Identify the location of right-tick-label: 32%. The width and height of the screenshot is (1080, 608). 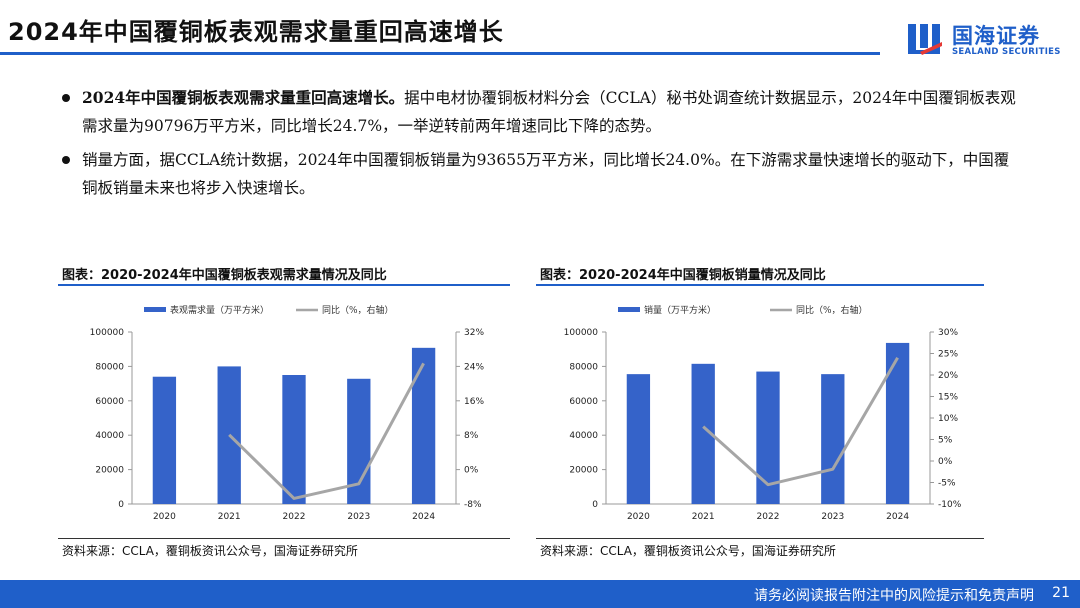
(474, 333).